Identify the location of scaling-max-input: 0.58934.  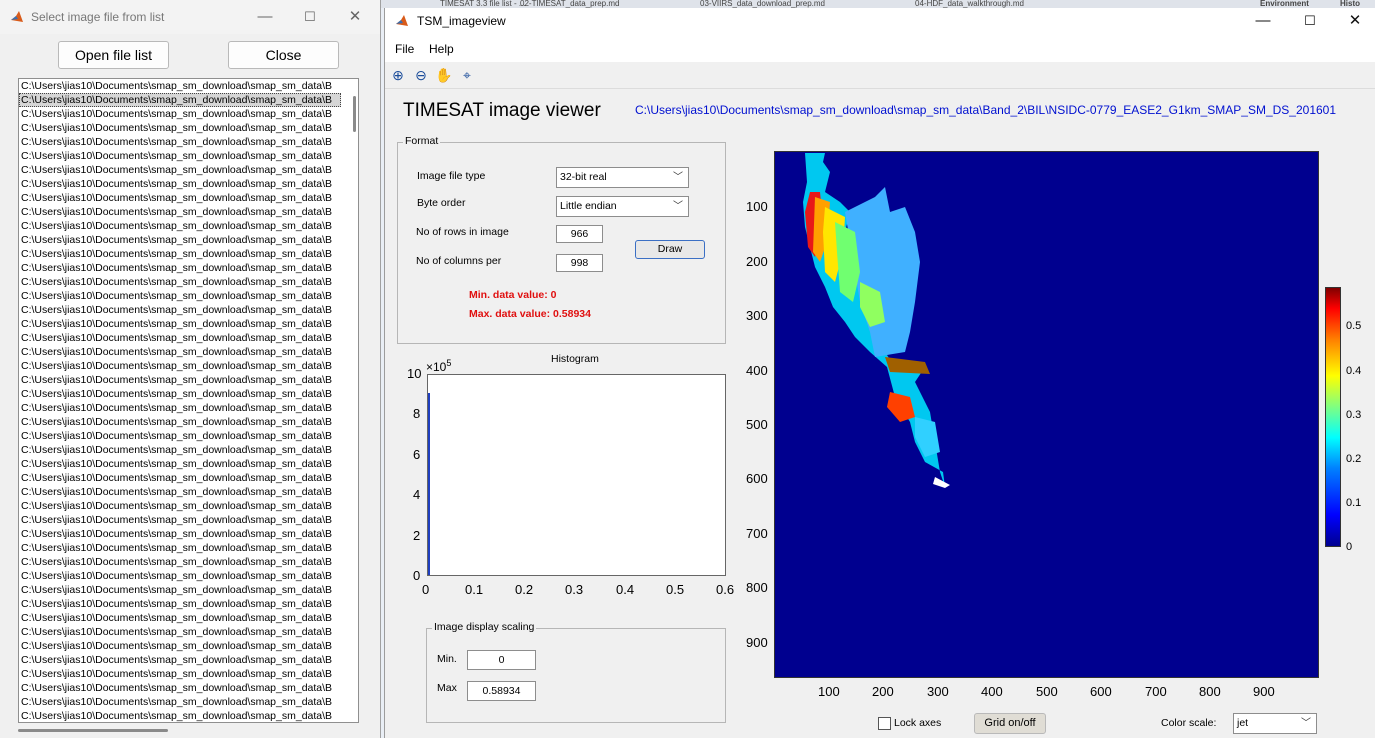
(501, 691).